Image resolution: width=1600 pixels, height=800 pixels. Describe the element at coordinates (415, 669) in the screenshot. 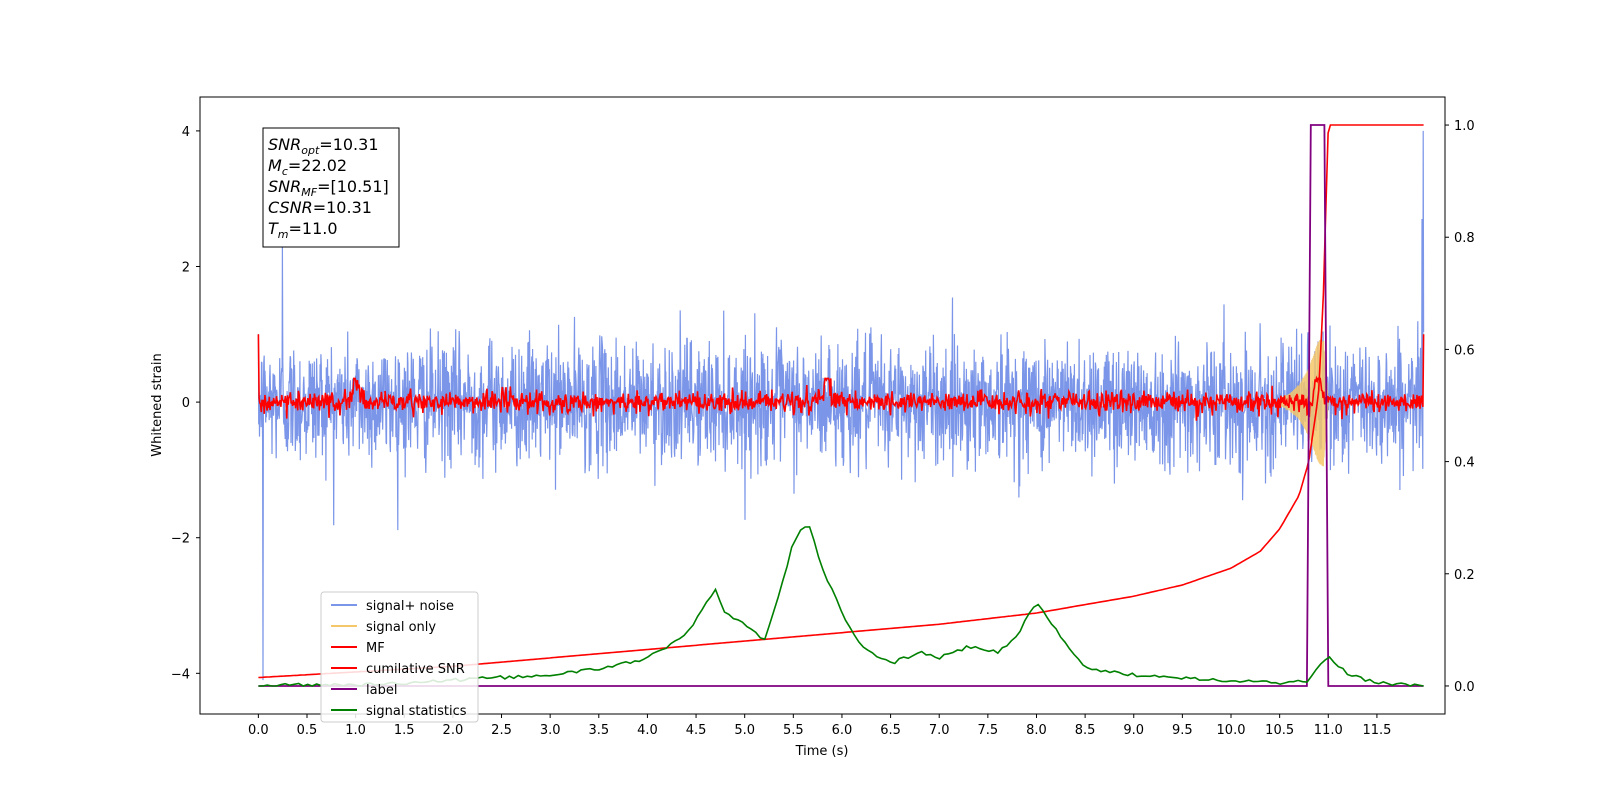

I see `legend-entry-label: cumilative SNR` at that location.